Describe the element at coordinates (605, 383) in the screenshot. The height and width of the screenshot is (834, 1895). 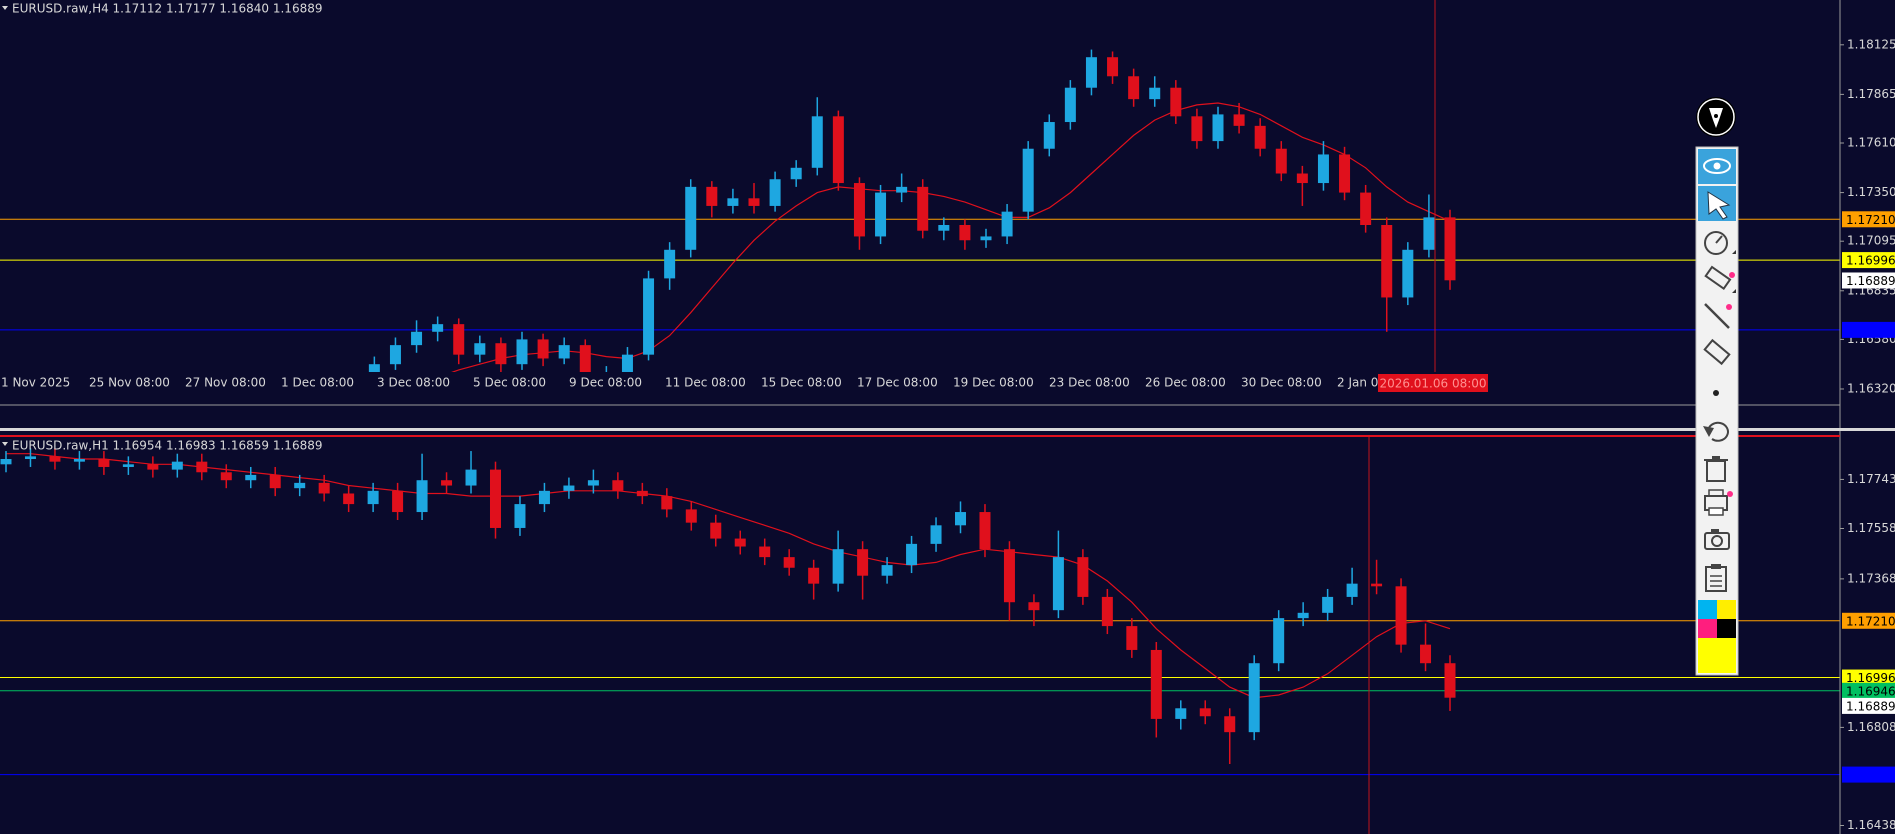
I see `x-tick-label: 9 Dec 08:00` at that location.